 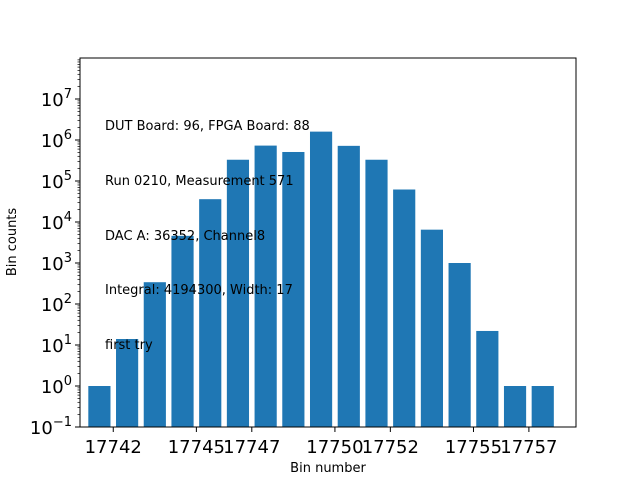 I want to click on y-axis-ticks: 10⁻¹ 10⁰ 10¹ 10² 10³ 10⁴ 10⁵ 10⁶ 10⁷, so click(x=55, y=249).